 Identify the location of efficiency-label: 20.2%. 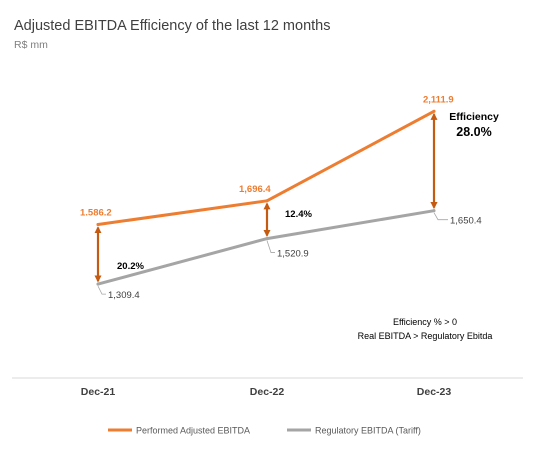
(130, 266).